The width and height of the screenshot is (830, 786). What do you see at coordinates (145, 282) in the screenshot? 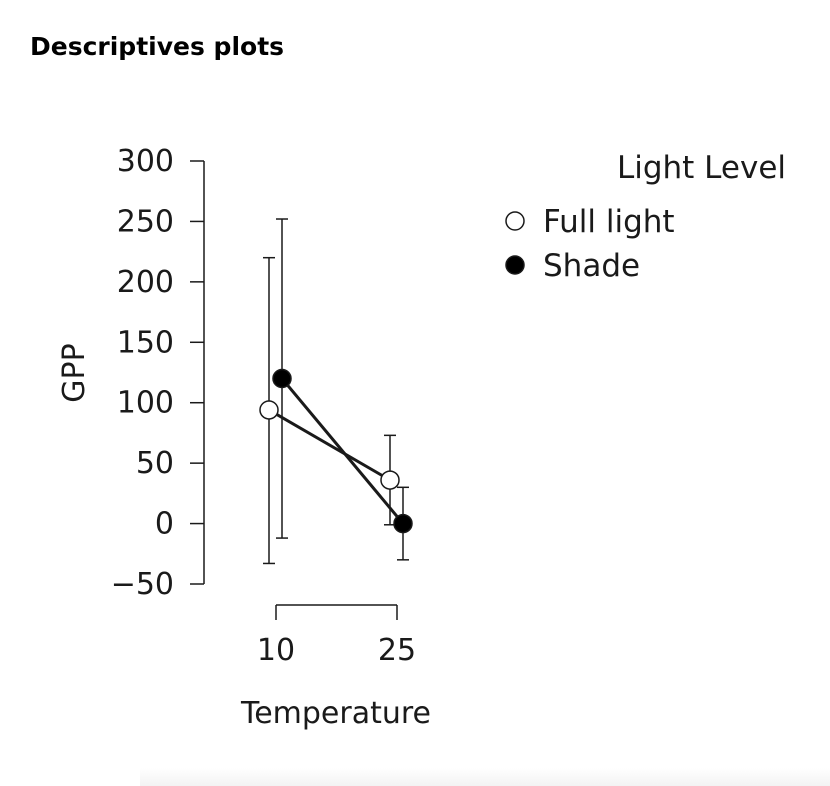
I see `y-tick-label: 200` at bounding box center [145, 282].